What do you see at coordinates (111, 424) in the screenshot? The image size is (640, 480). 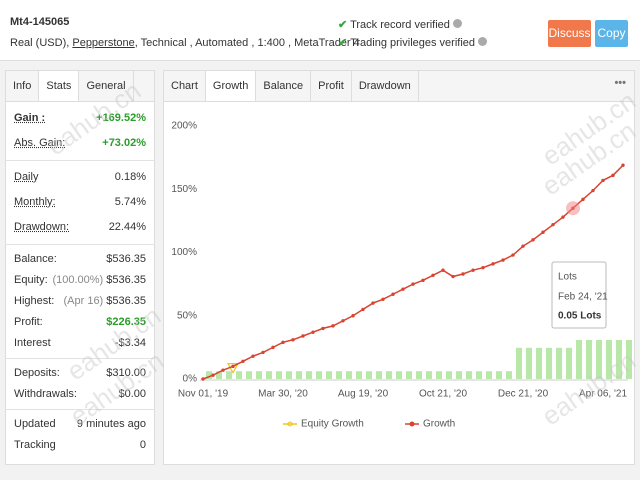 I see `stat-value-wrap: 9 minutes ago` at bounding box center [111, 424].